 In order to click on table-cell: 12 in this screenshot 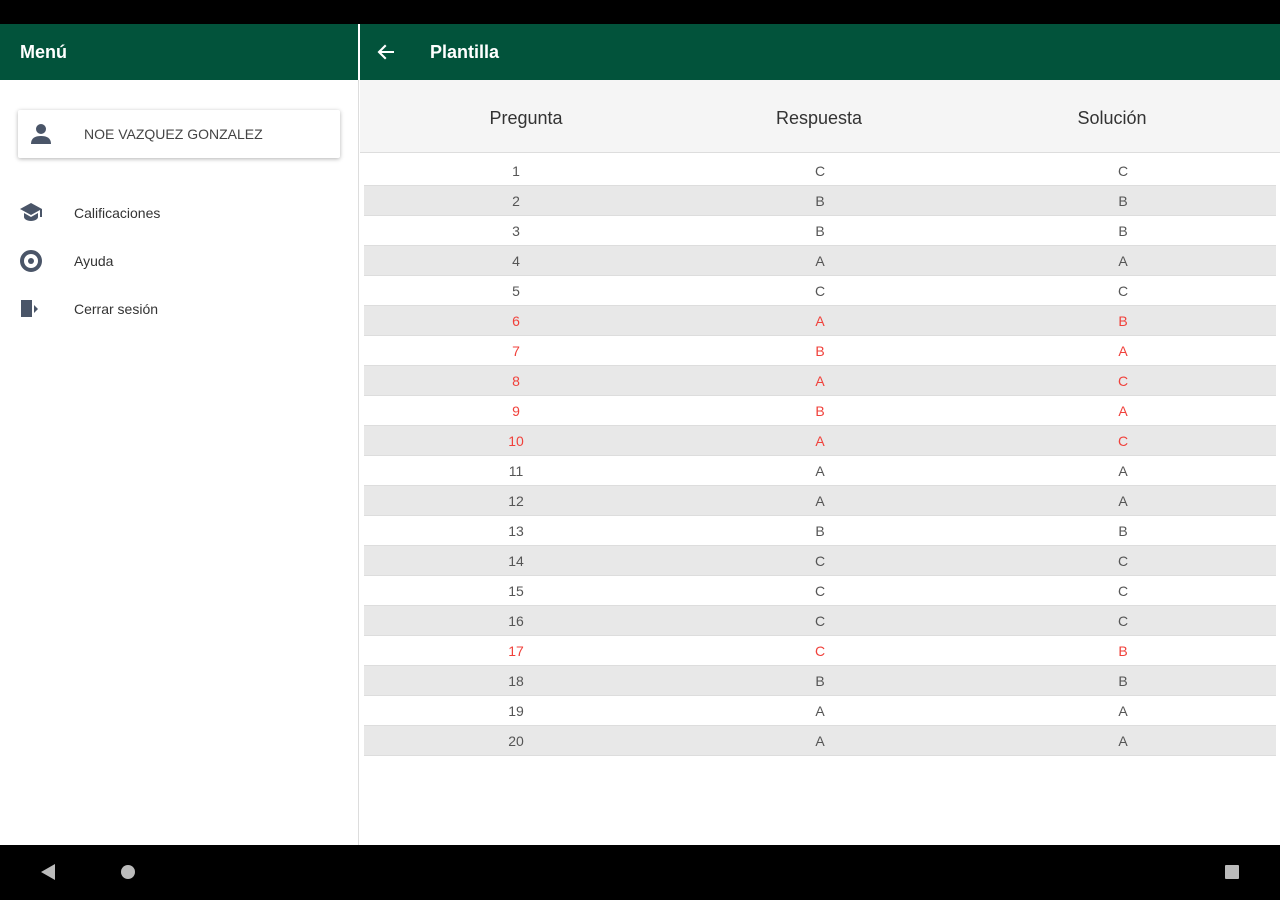, I will do `click(516, 501)`.